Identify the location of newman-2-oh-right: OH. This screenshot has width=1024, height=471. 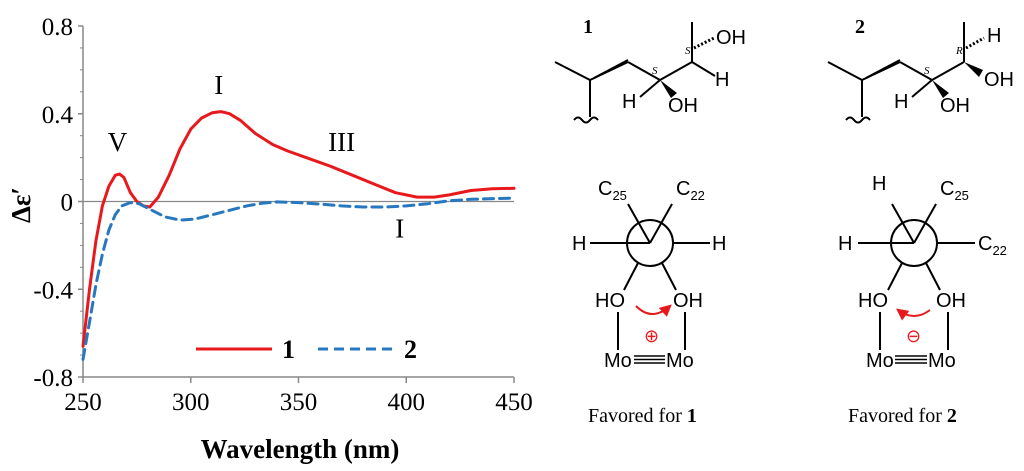
(951, 301).